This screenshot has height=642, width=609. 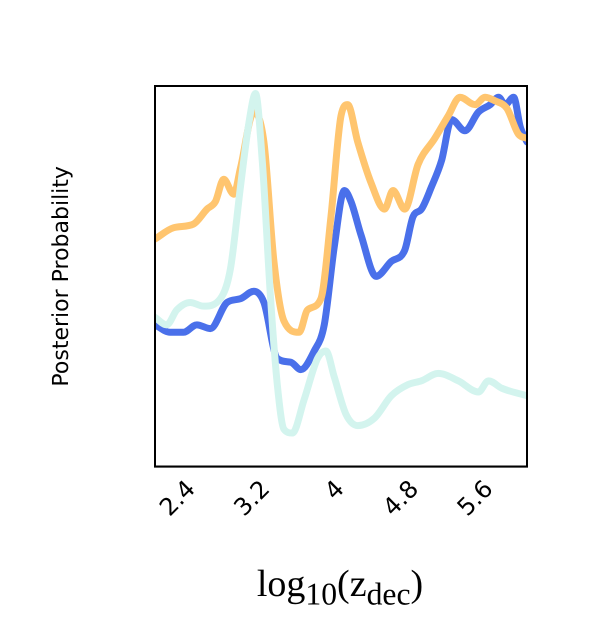 I want to click on x-tick-label: 2.4, so click(x=177, y=498).